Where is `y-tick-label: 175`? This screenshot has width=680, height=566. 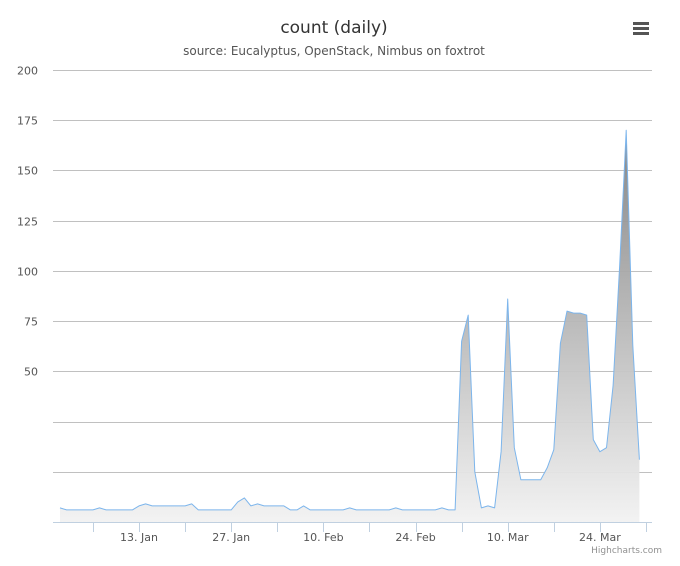
y-tick-label: 175 is located at coordinates (27, 121).